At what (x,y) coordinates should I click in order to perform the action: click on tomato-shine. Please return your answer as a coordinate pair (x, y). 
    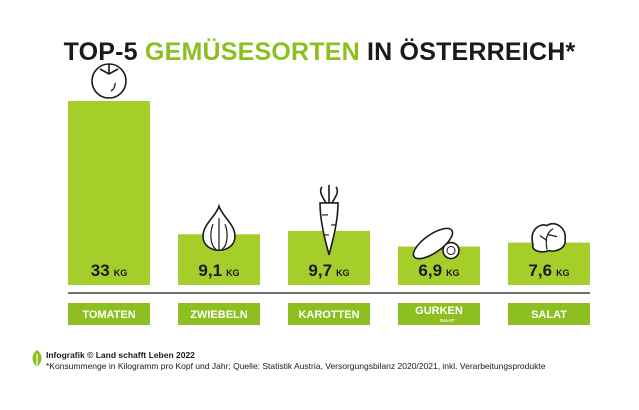
    Looking at the image, I should click on (113, 87).